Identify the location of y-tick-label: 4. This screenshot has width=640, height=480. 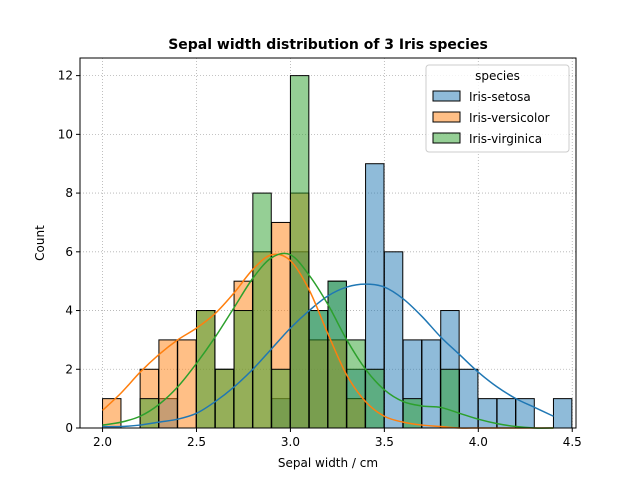
(69, 311).